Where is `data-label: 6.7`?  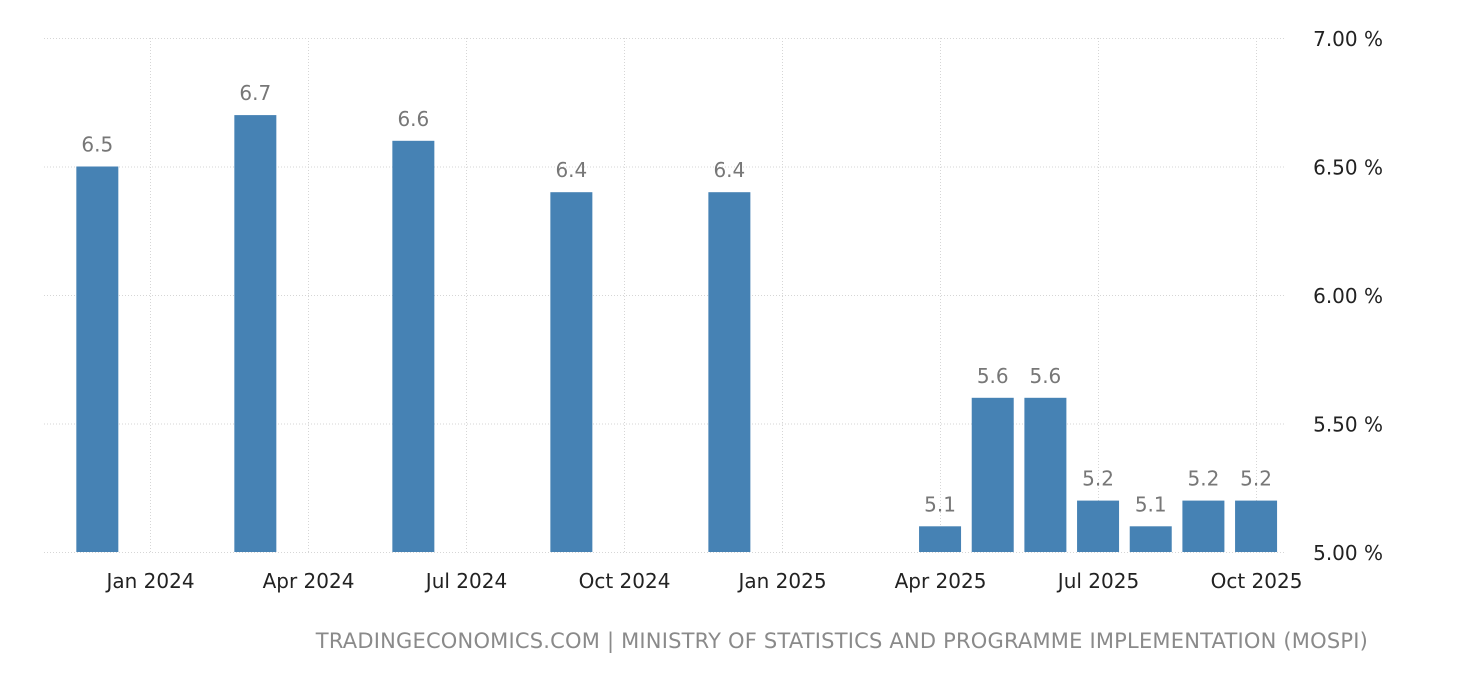 data-label: 6.7 is located at coordinates (255, 93).